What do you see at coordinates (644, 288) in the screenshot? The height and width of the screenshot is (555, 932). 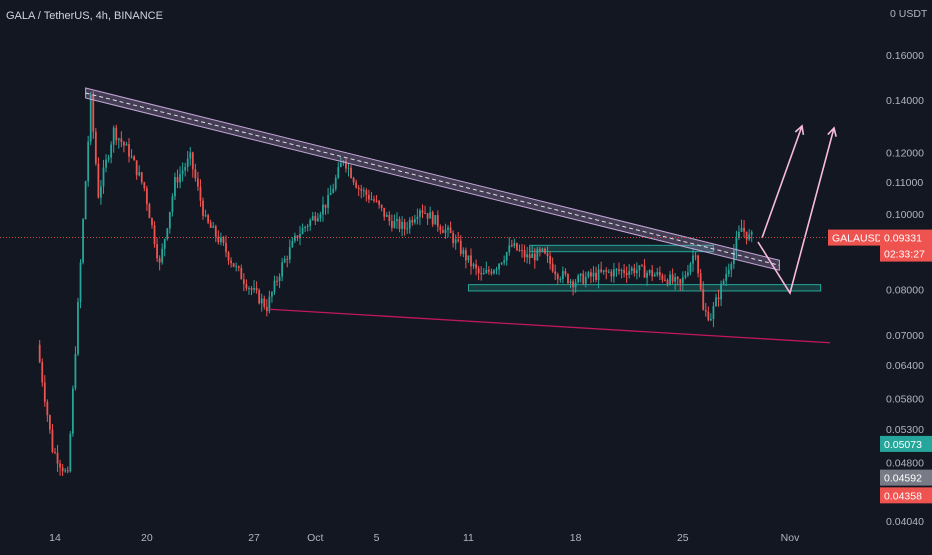 I see `support-zone-lower` at bounding box center [644, 288].